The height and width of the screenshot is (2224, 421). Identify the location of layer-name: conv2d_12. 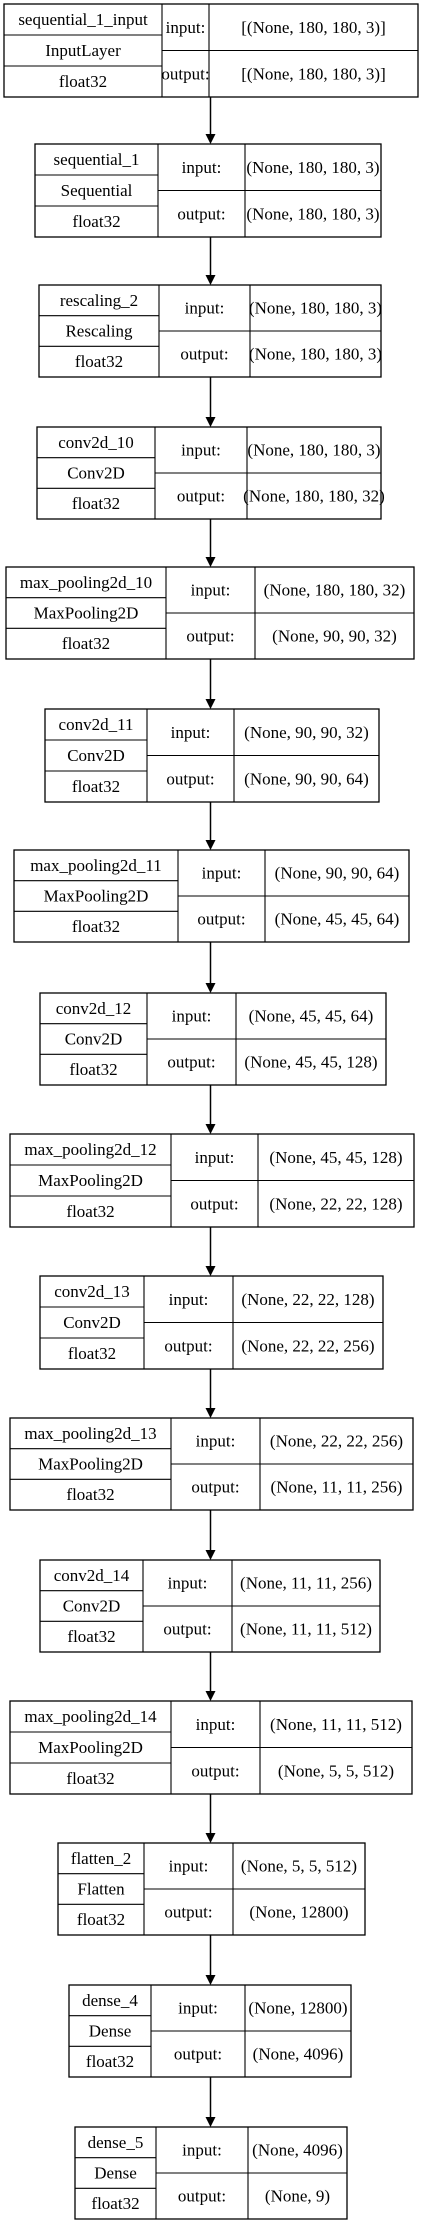
(94, 1008).